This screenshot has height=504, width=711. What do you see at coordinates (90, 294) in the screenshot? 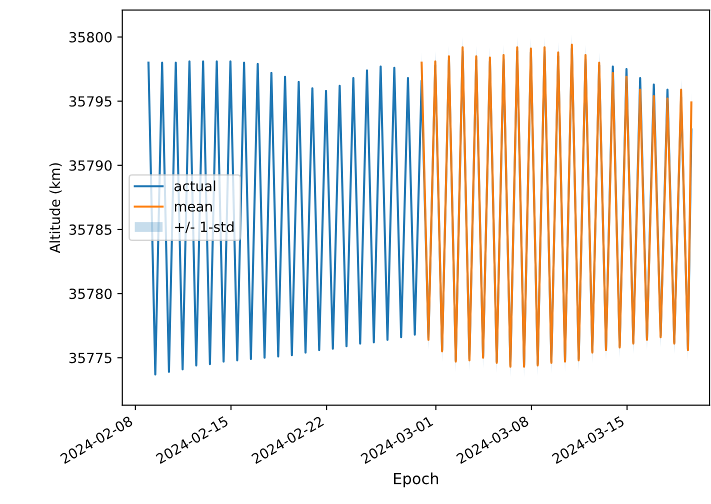
I see `y-tick-label: 35780` at bounding box center [90, 294].